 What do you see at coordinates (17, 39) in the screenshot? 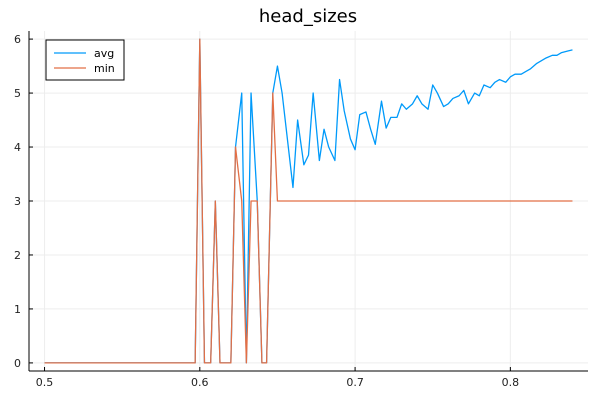
I see `y-tick-label: 6` at bounding box center [17, 39].